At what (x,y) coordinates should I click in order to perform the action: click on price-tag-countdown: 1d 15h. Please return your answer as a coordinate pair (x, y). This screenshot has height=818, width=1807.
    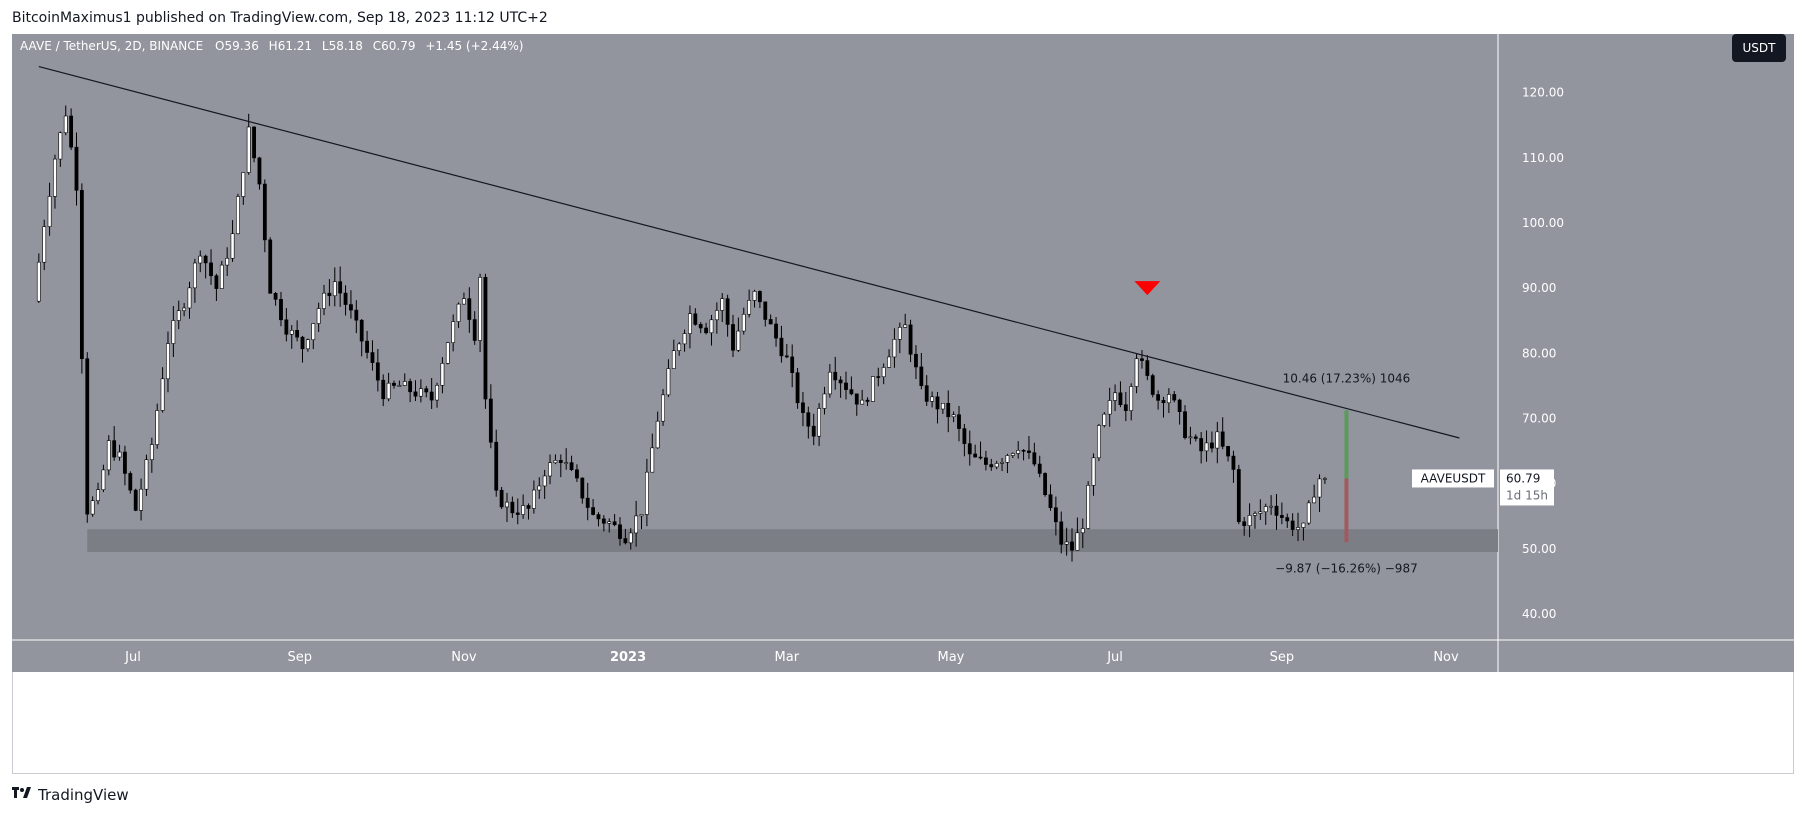
    Looking at the image, I should click on (1527, 495).